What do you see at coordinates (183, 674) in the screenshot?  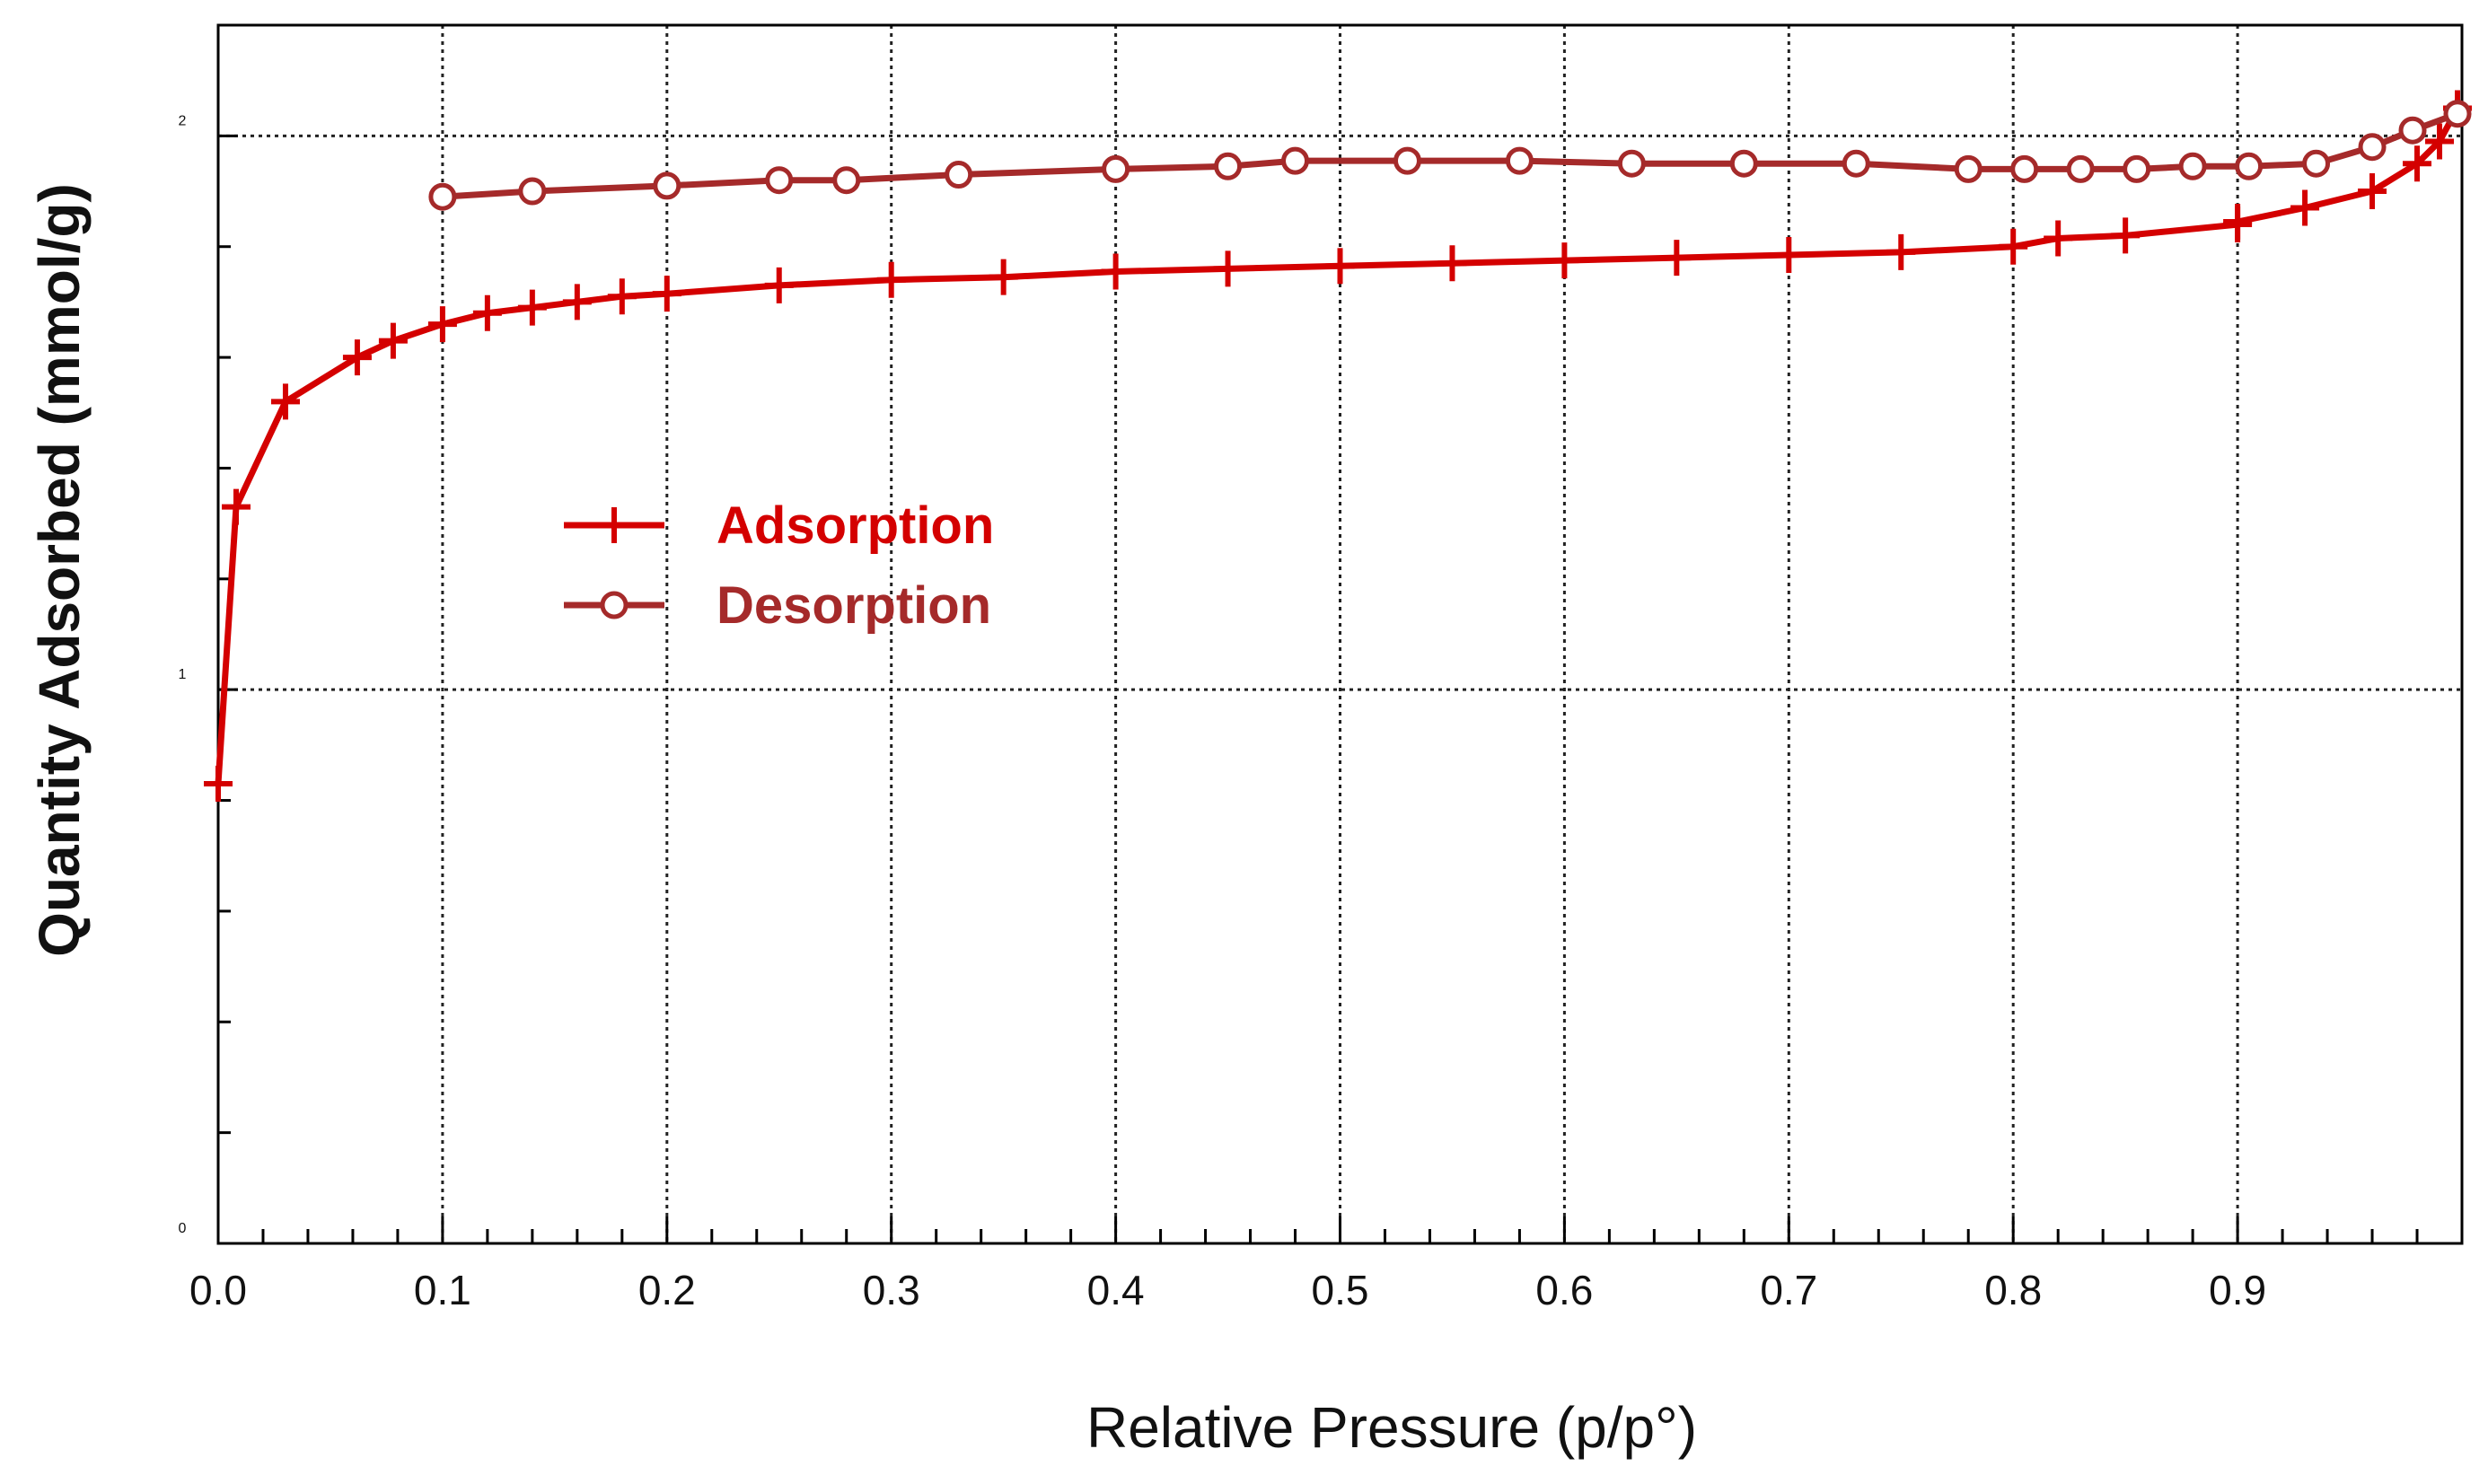 I see `y-tick-label: 1` at bounding box center [183, 674].